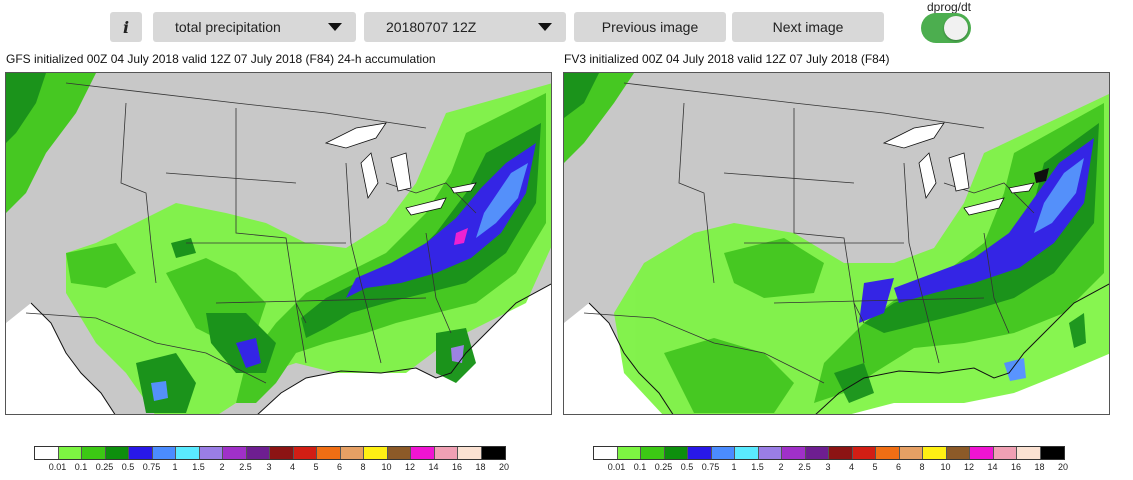 This screenshot has width=1133, height=480. I want to click on previous-image-label: Previous image, so click(650, 27).